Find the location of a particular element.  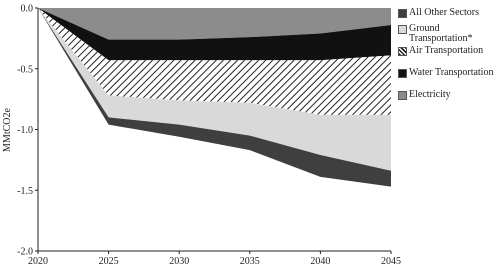

y-tick-label: 0.0 is located at coordinates (27, 9).